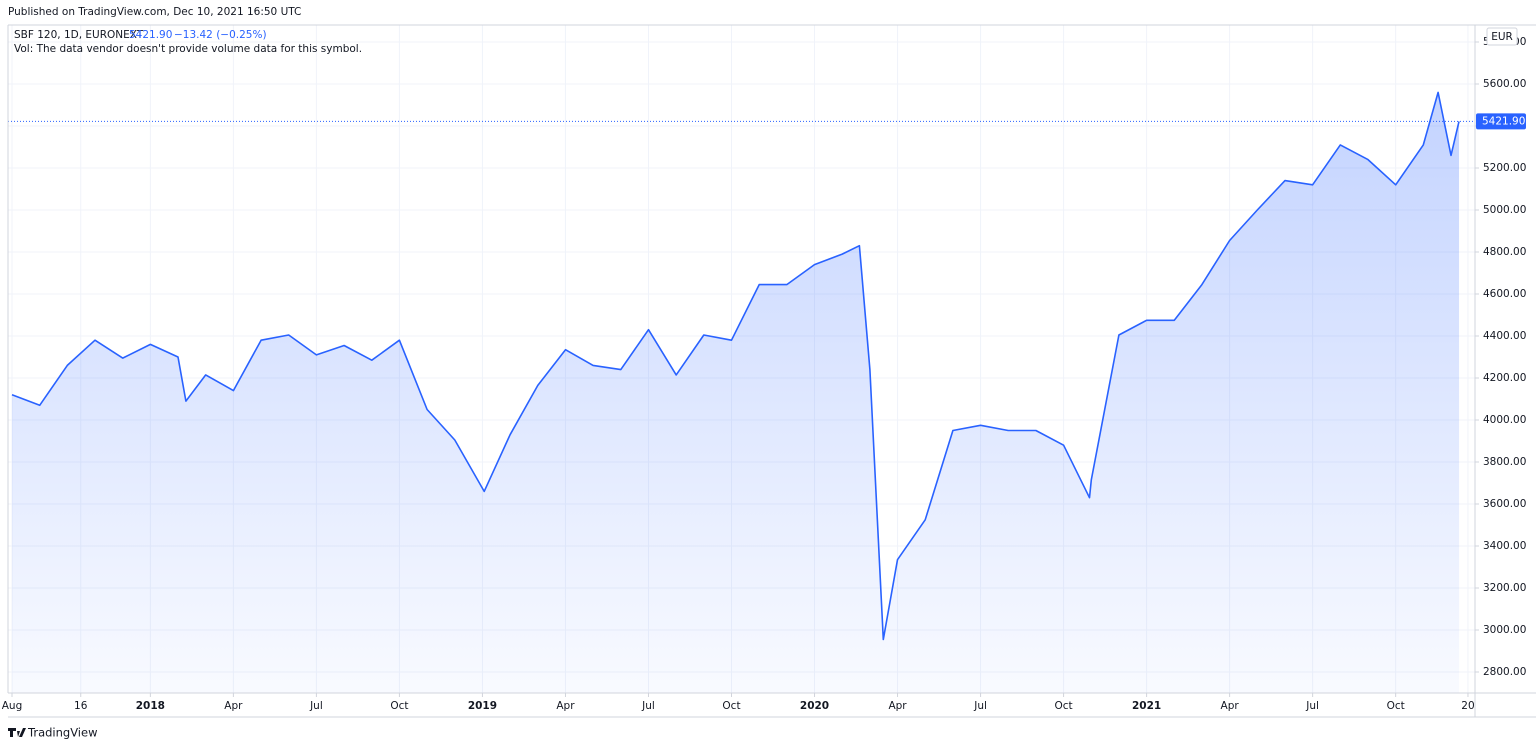 The image size is (1536, 748). I want to click on symbol-title: SBF 120, 1D, EURONEXT, so click(79, 35).